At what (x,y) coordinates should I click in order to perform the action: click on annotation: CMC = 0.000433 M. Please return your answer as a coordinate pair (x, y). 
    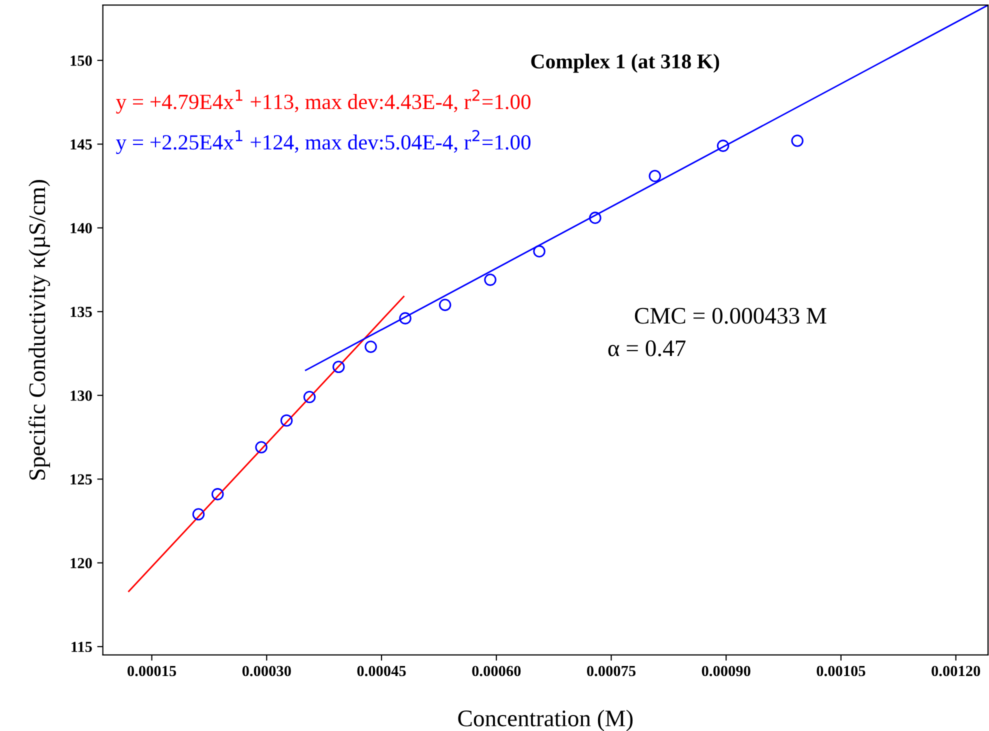
    Looking at the image, I should click on (730, 316).